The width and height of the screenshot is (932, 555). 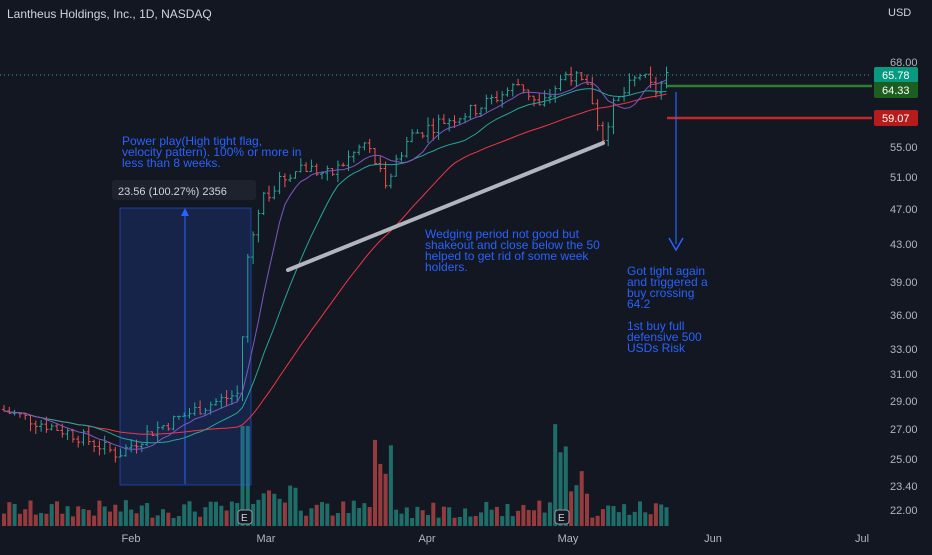 I want to click on measure-tool: 23.56 (100.27%) 2356, so click(x=184, y=333).